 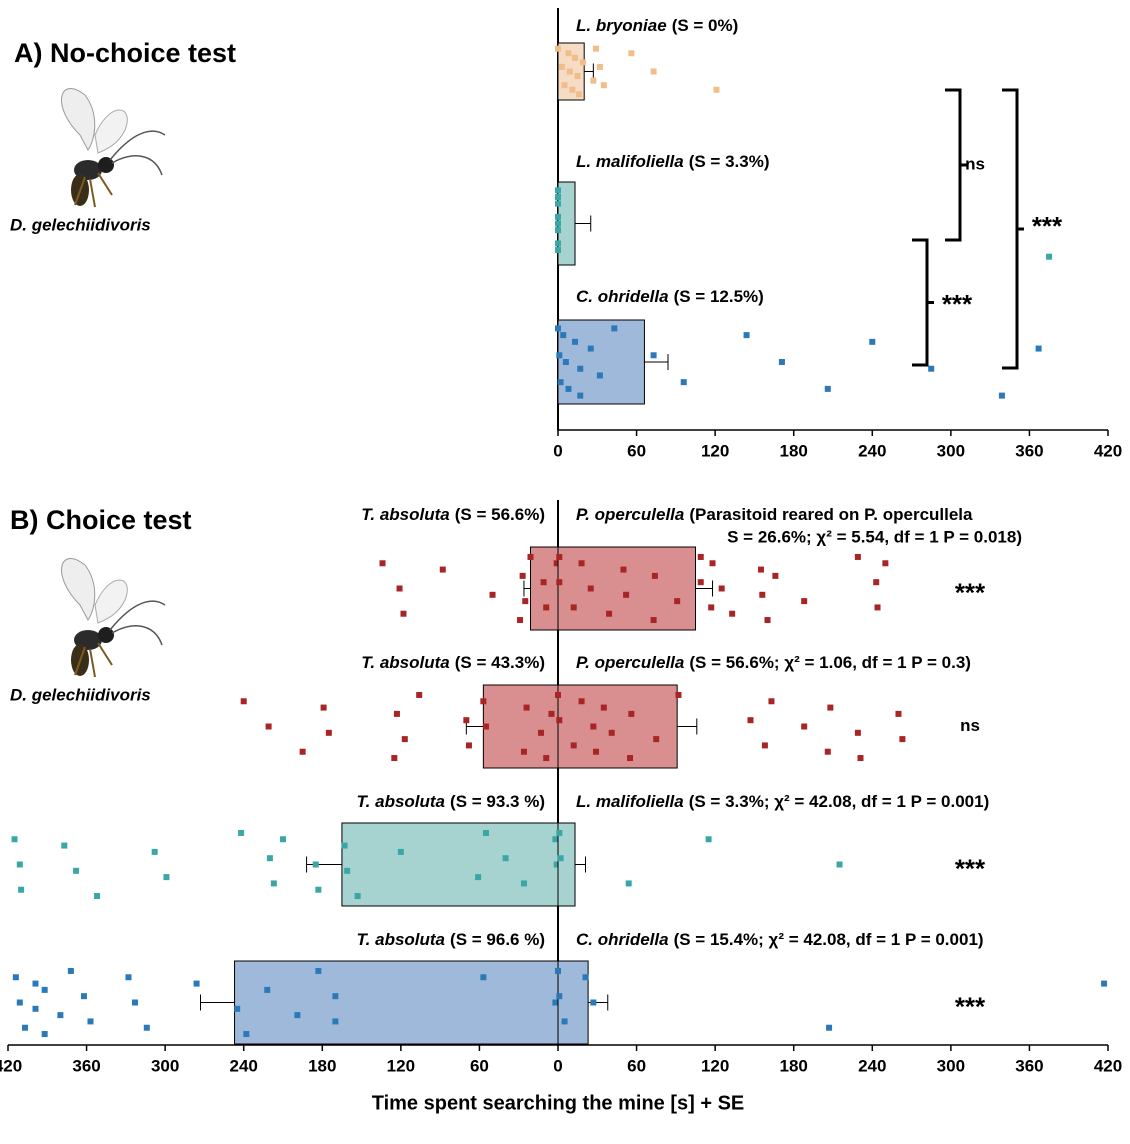 What do you see at coordinates (874, 536) in the screenshot?
I see `right-label-line2: S = 26.6%; χ² = 5.54, df = 1 P = 0.018)` at bounding box center [874, 536].